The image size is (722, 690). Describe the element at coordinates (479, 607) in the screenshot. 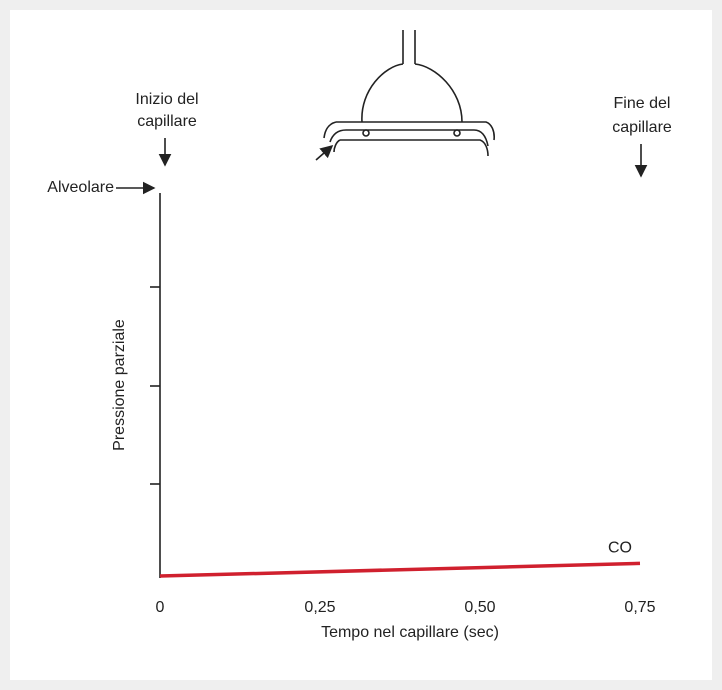

I see `x-tick-label: 0,50` at that location.